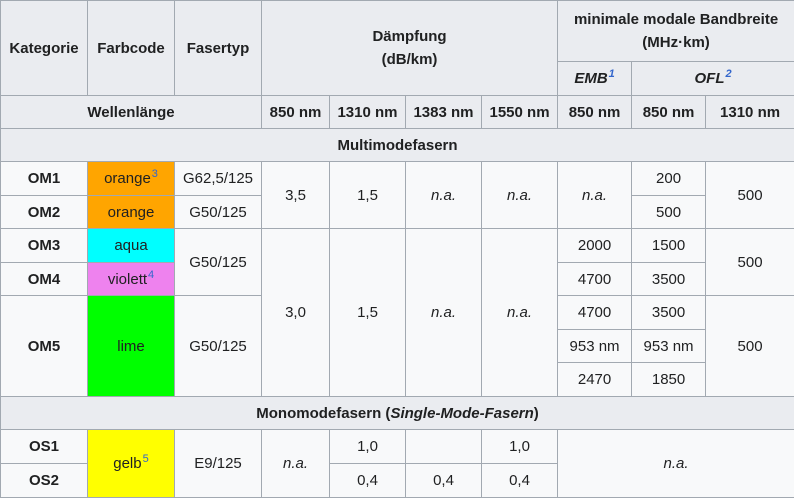 This screenshot has width=794, height=498. What do you see at coordinates (131, 112) in the screenshot?
I see `header-wellenlaenge: Wellenlänge` at bounding box center [131, 112].